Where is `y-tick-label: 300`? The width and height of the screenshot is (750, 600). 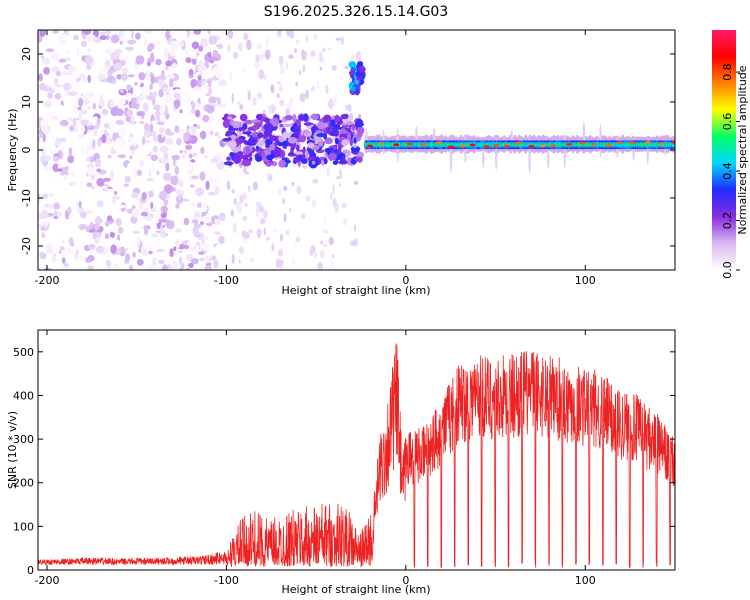
y-tick-label: 300 is located at coordinates (23, 439).